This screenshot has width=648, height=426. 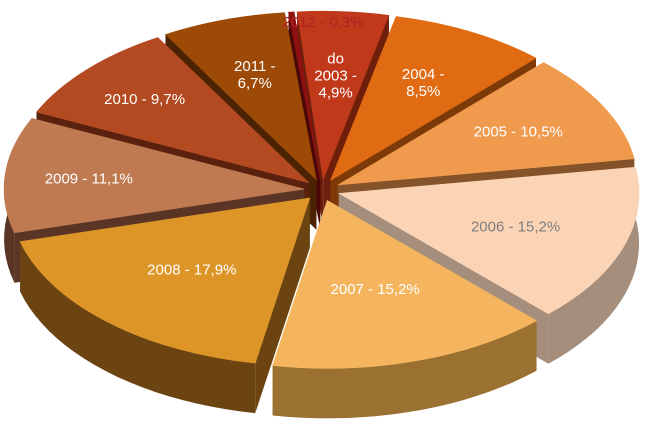 What do you see at coordinates (594, 265) in the screenshot?
I see `slice-side-2006-outer` at bounding box center [594, 265].